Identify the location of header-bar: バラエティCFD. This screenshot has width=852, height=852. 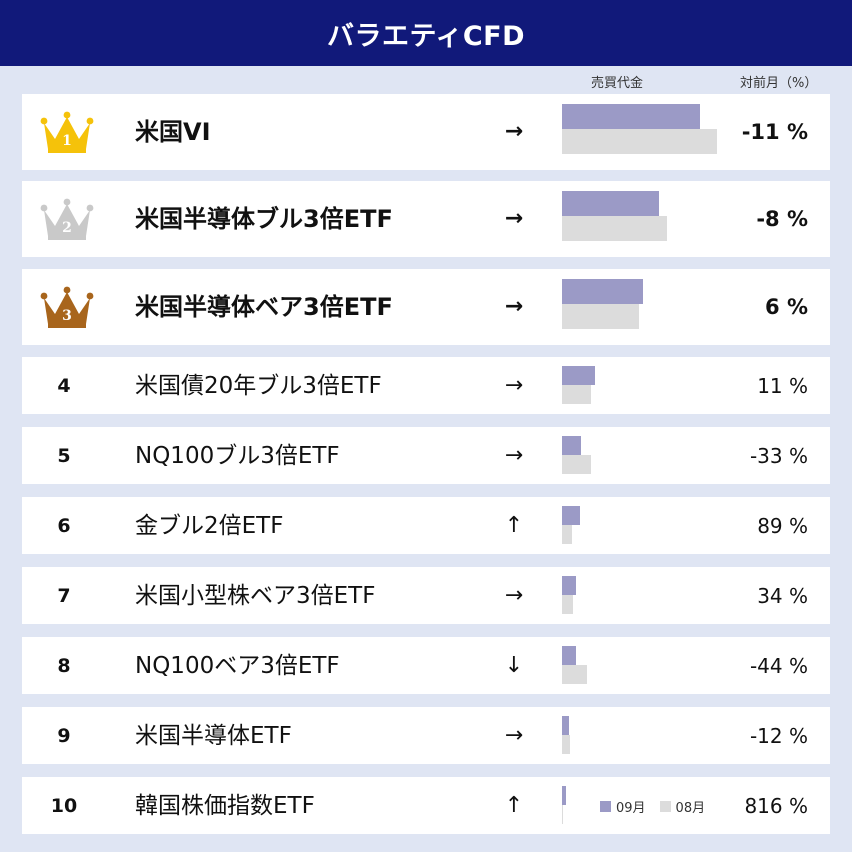
(426, 33).